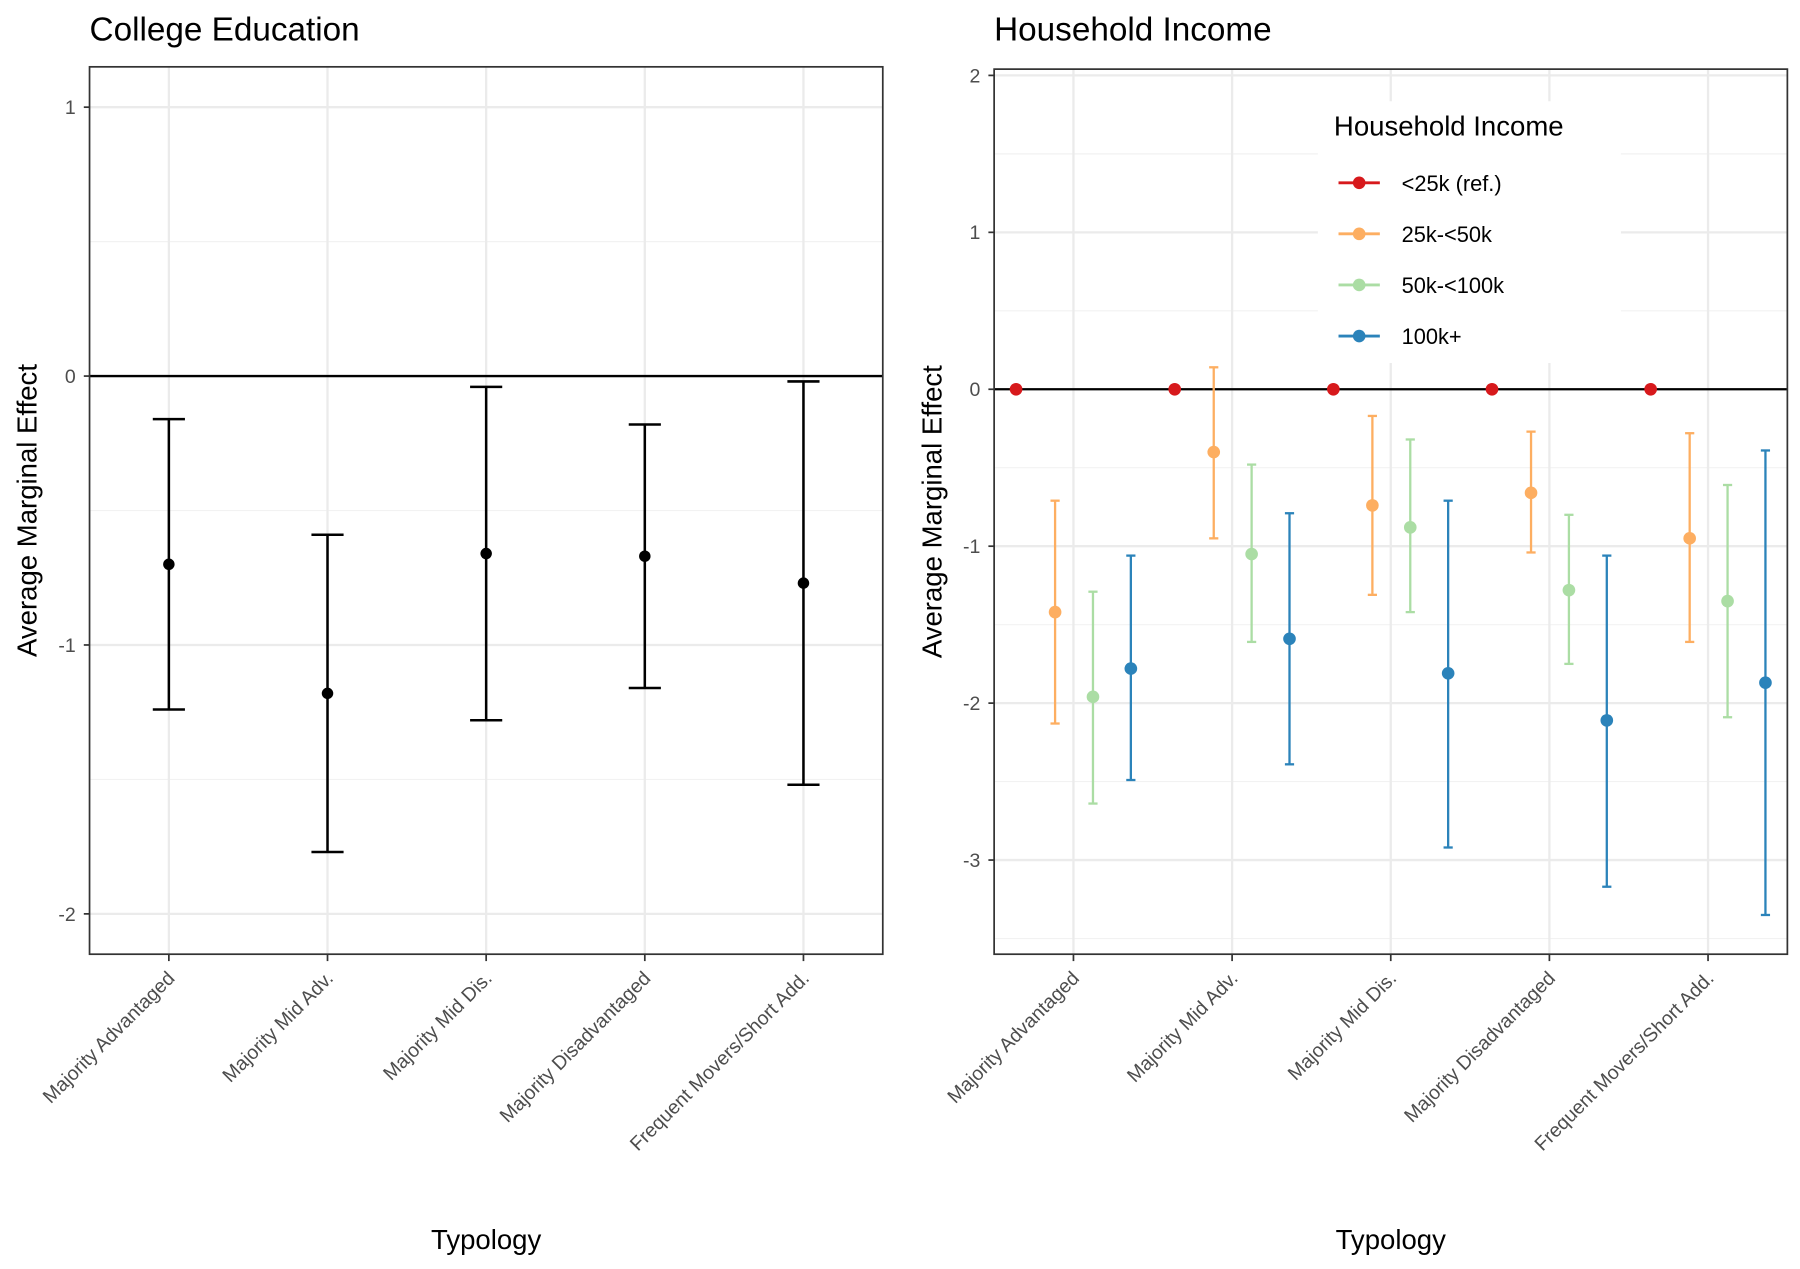  I want to click on legend-label: 25k-<50k, so click(1447, 234).